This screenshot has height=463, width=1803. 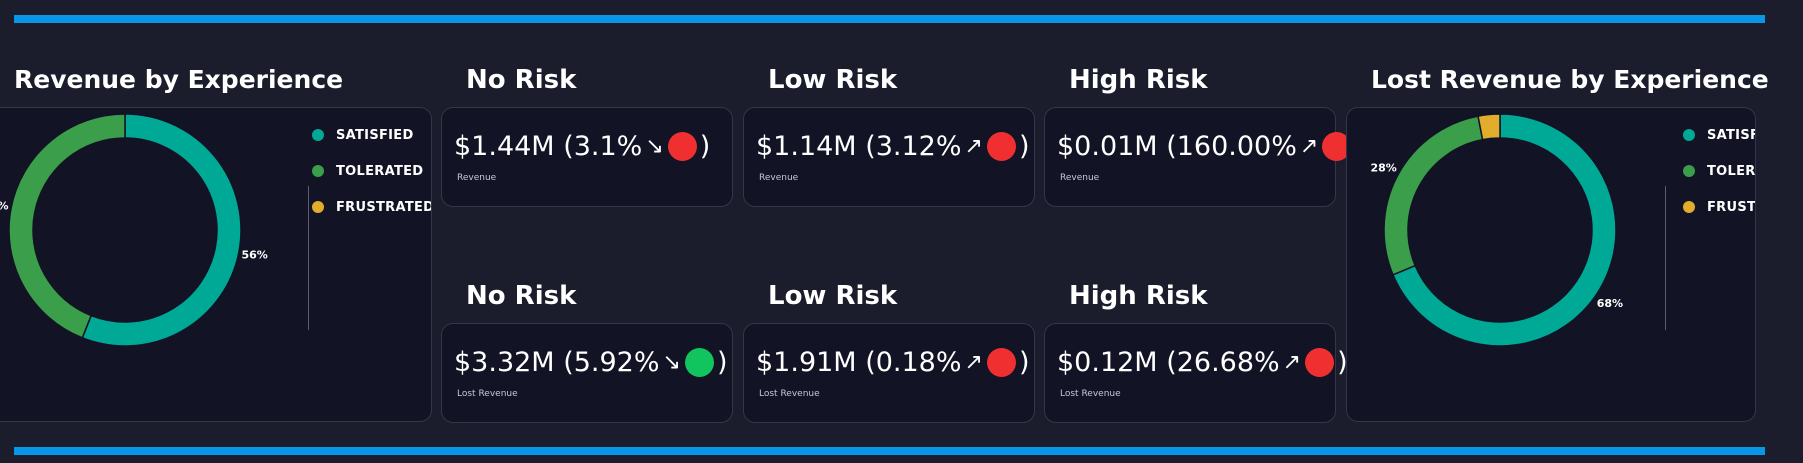 What do you see at coordinates (254, 255) in the screenshot?
I see `slice-label-satisfied: 56%` at bounding box center [254, 255].